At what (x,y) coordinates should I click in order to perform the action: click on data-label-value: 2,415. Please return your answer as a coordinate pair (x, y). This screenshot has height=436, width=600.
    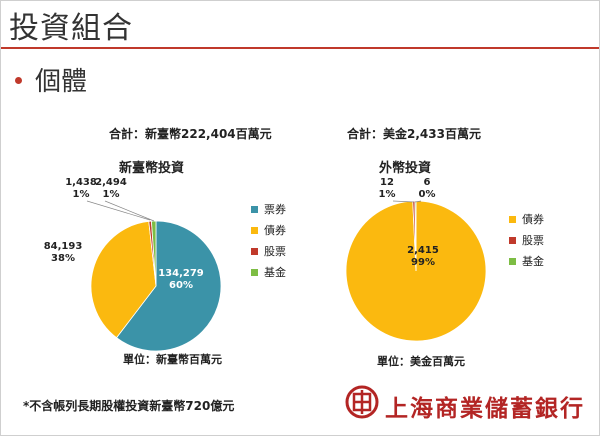
    Looking at the image, I should click on (423, 250).